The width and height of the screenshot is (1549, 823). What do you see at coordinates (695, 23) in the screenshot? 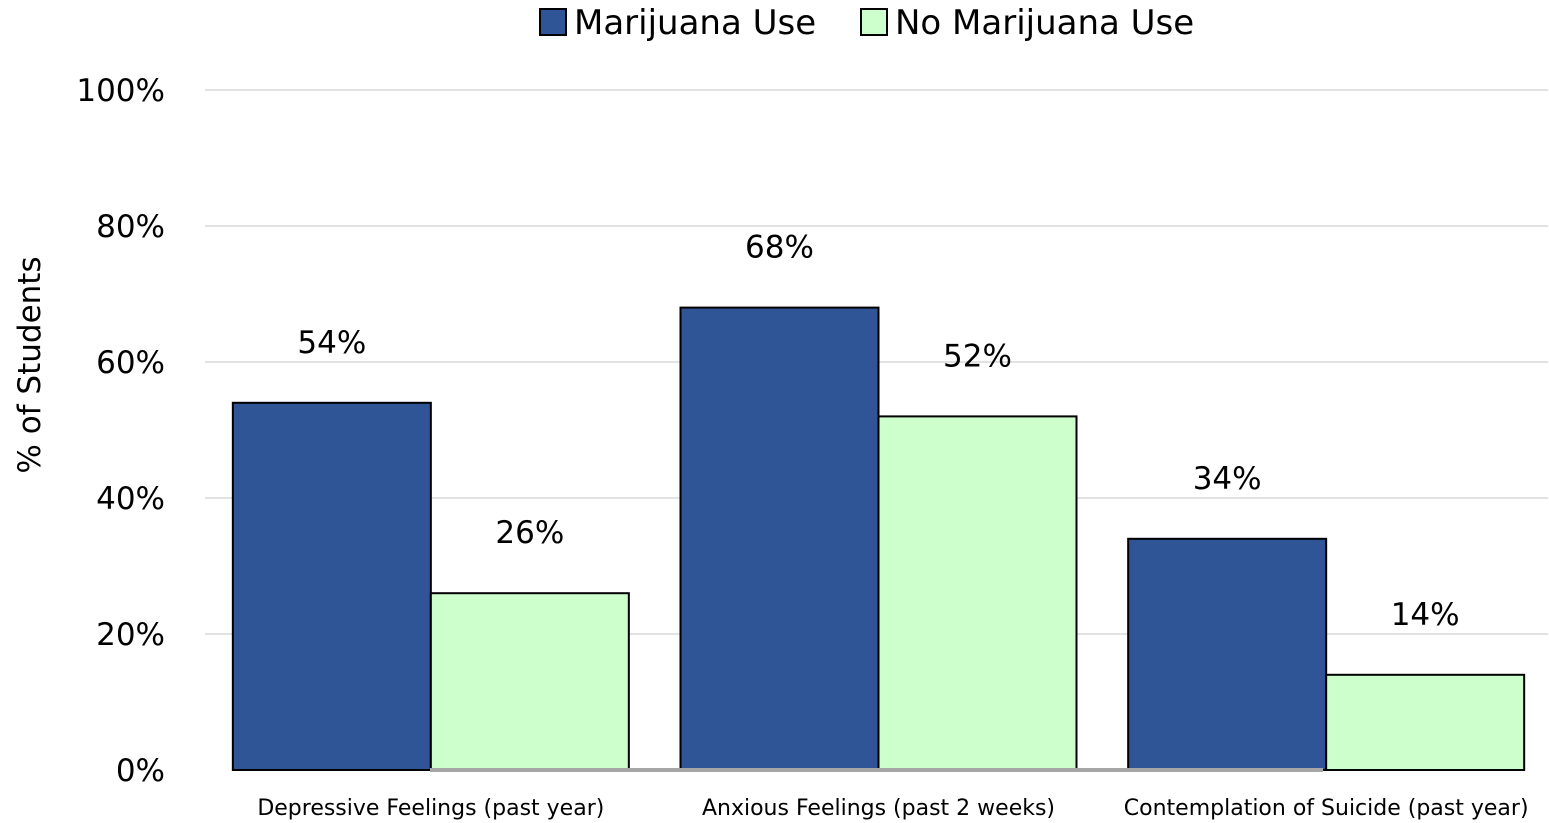
I see `legend-label: Marijuana Use` at bounding box center [695, 23].